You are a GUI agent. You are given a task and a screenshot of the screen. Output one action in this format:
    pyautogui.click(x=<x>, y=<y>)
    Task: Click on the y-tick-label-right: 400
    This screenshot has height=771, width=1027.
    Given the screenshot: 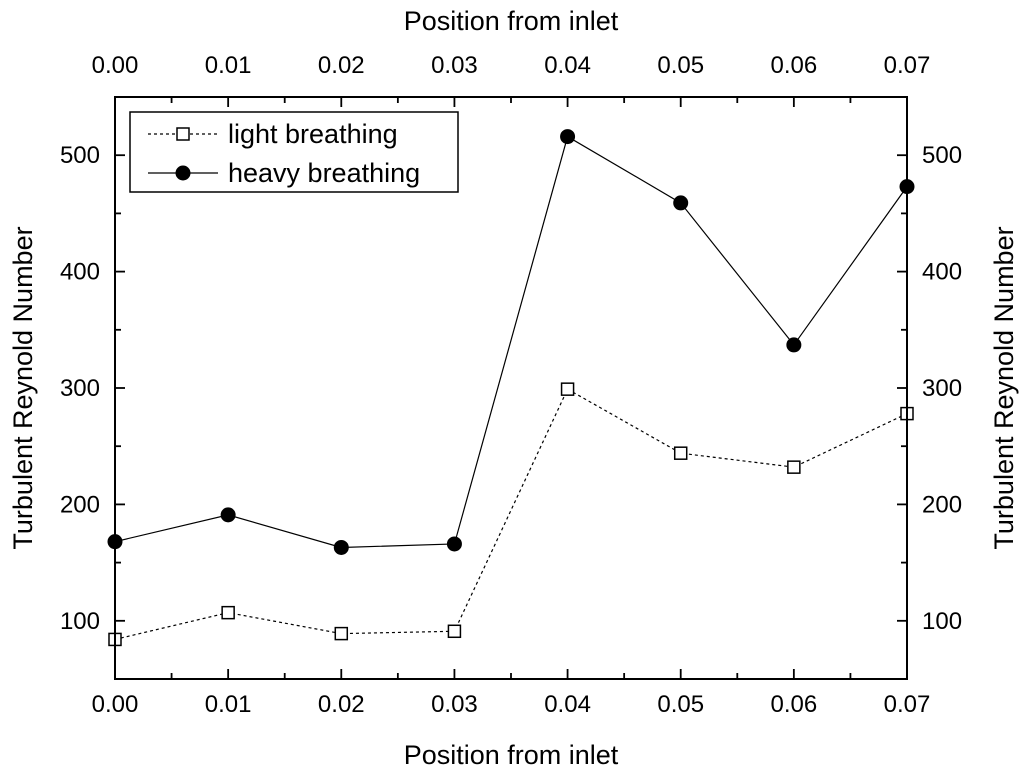 What is the action you would take?
    pyautogui.click(x=942, y=272)
    